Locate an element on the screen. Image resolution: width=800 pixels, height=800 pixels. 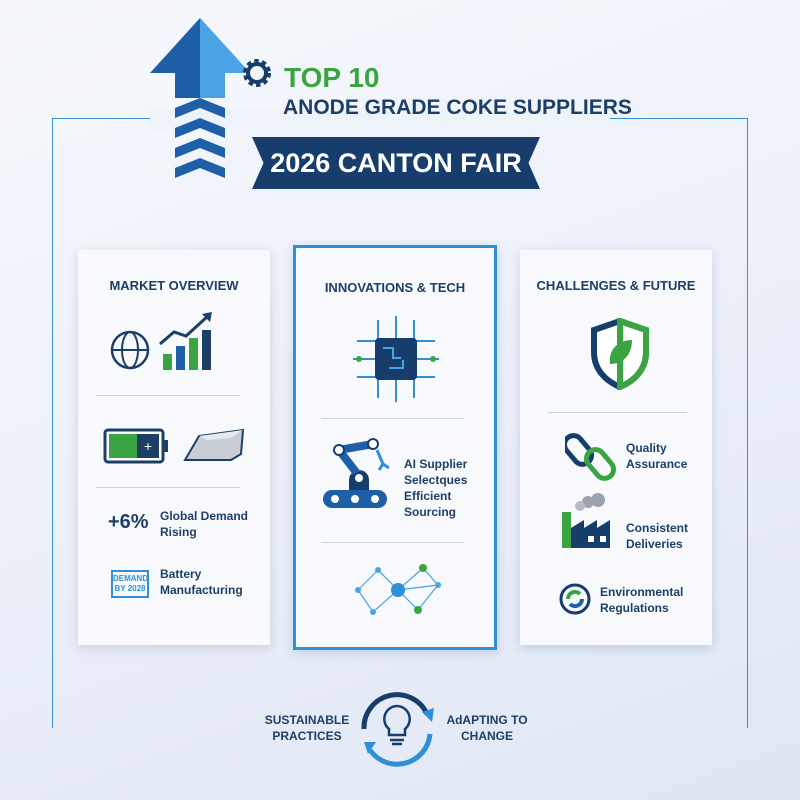
title-subtitle: ANODE GRADE COKE SUPPLIERS is located at coordinates (457, 107).